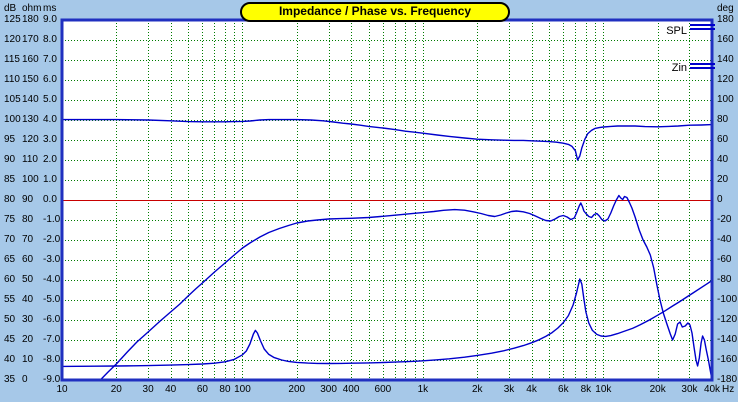  What do you see at coordinates (720, 199) in the screenshot?
I see `right-axis-tick-label: 0` at bounding box center [720, 199].